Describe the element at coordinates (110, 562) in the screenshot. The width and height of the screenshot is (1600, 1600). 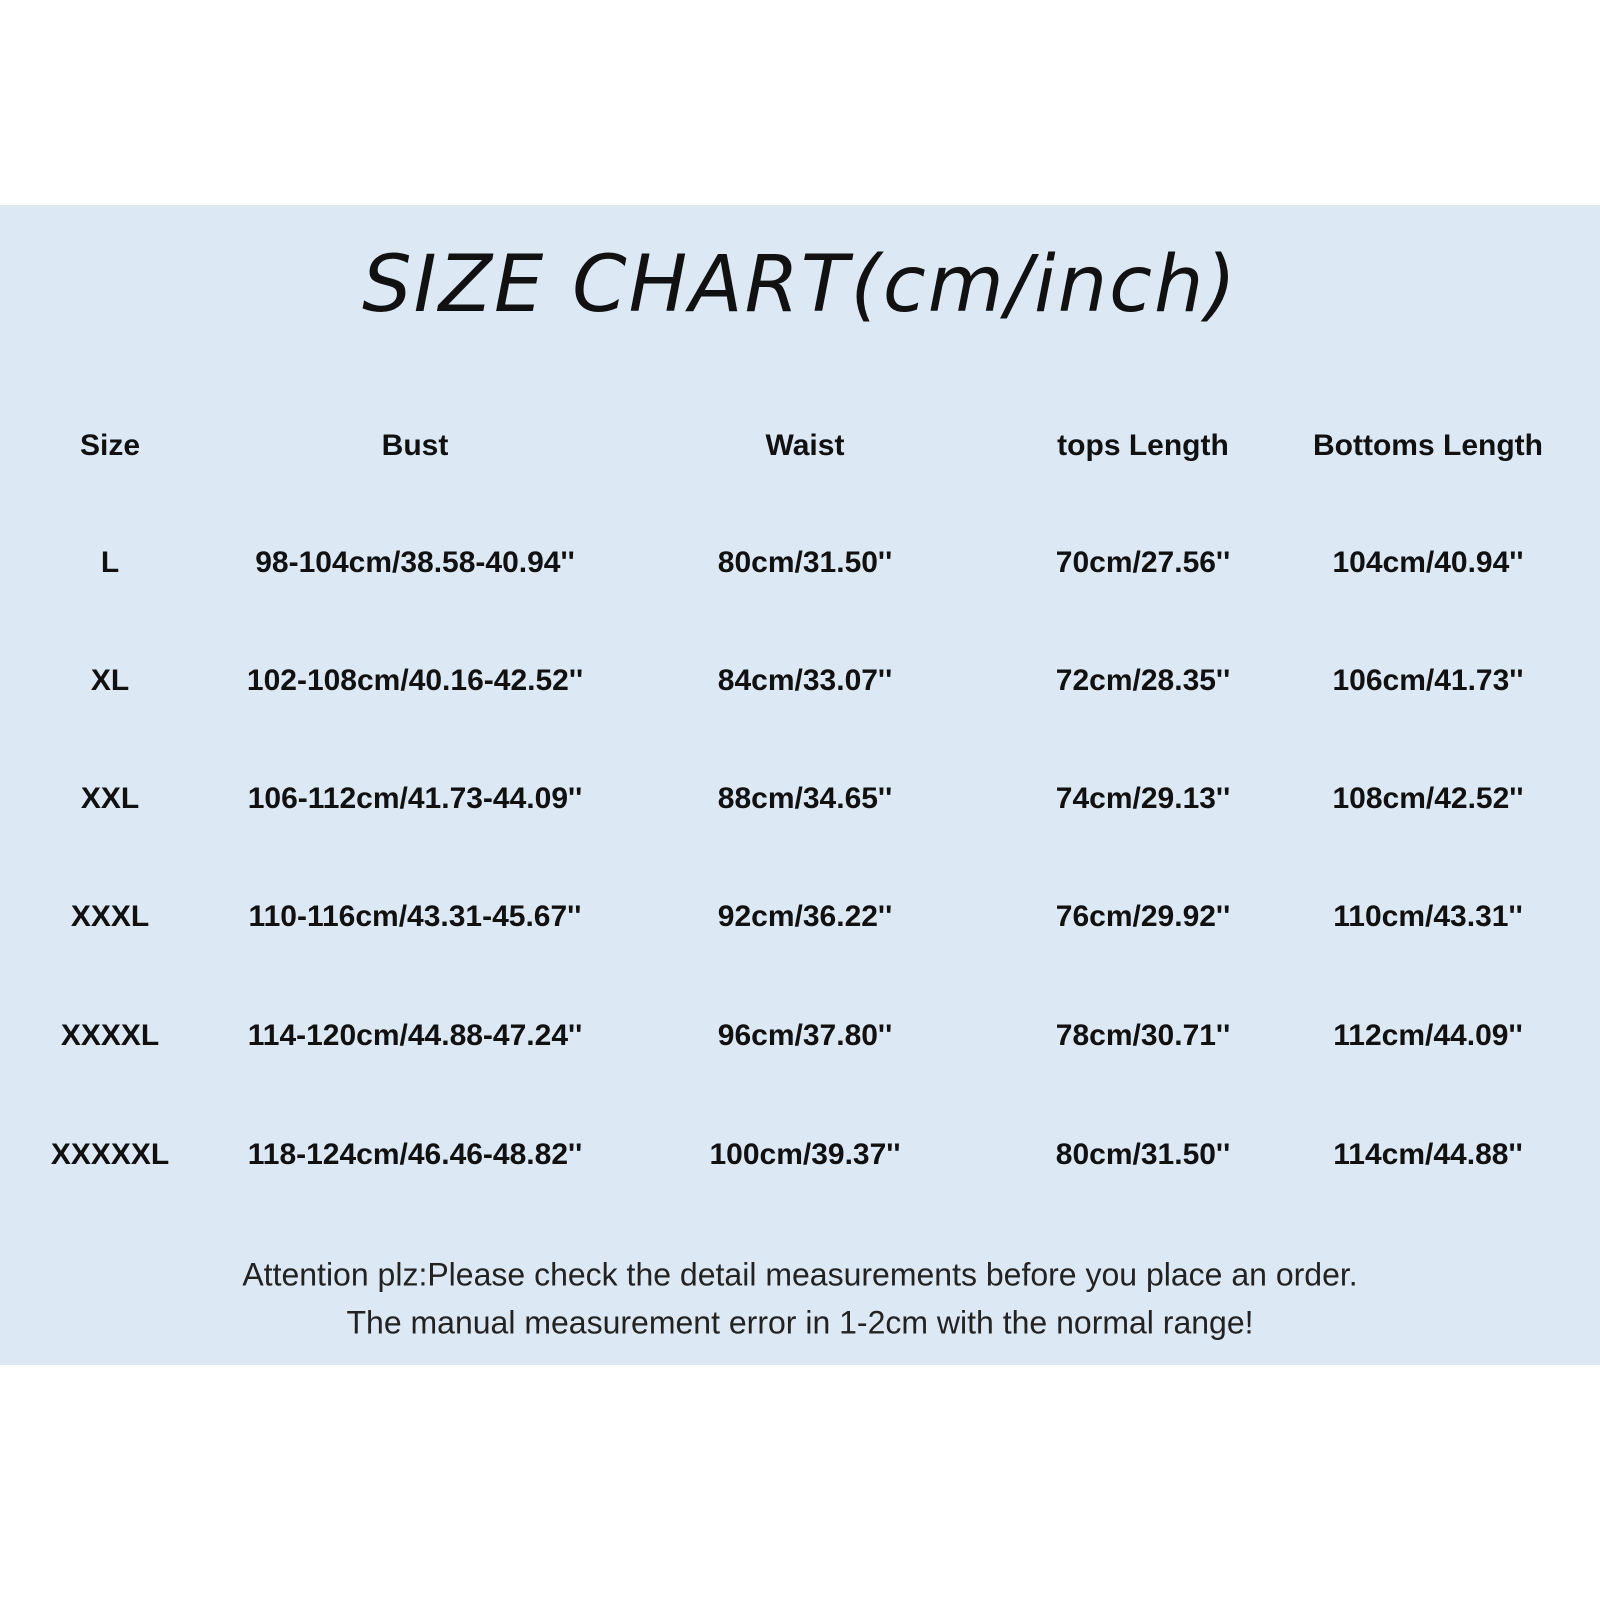
I see `table-cell: L` at that location.